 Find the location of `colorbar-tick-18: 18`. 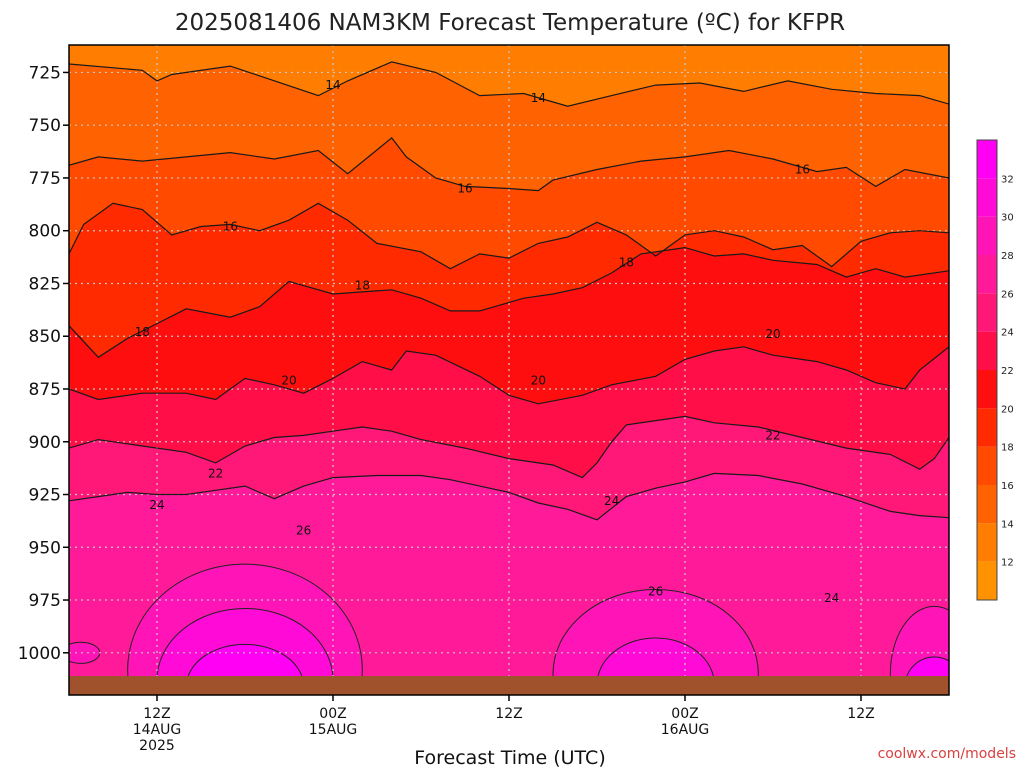

colorbar-tick-18: 18 is located at coordinates (1007, 448).